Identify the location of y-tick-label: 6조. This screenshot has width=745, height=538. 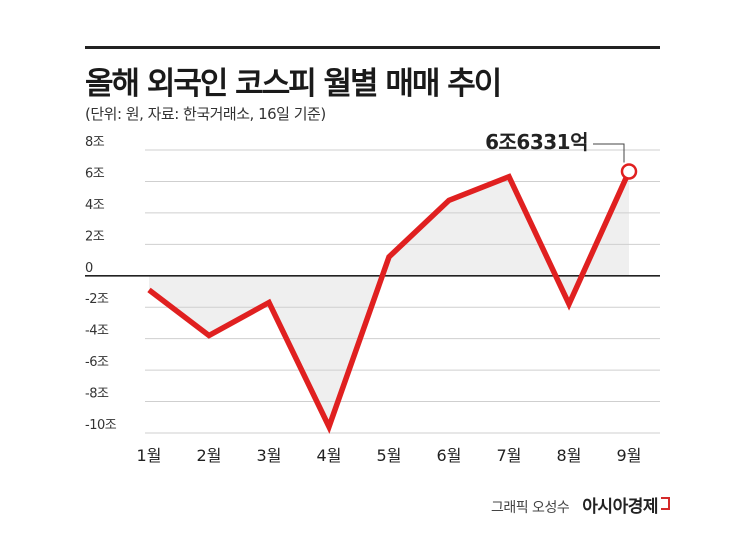
(95, 173).